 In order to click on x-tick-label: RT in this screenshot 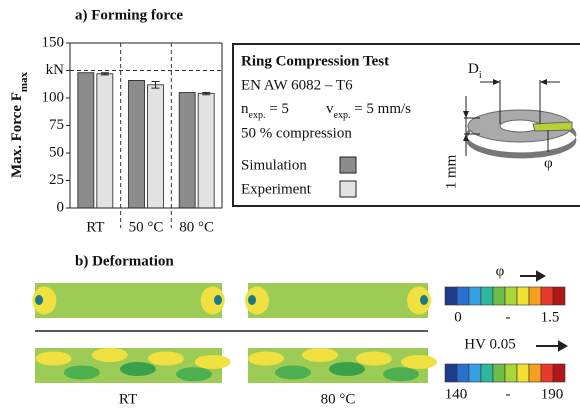, I will do `click(95, 227)`.